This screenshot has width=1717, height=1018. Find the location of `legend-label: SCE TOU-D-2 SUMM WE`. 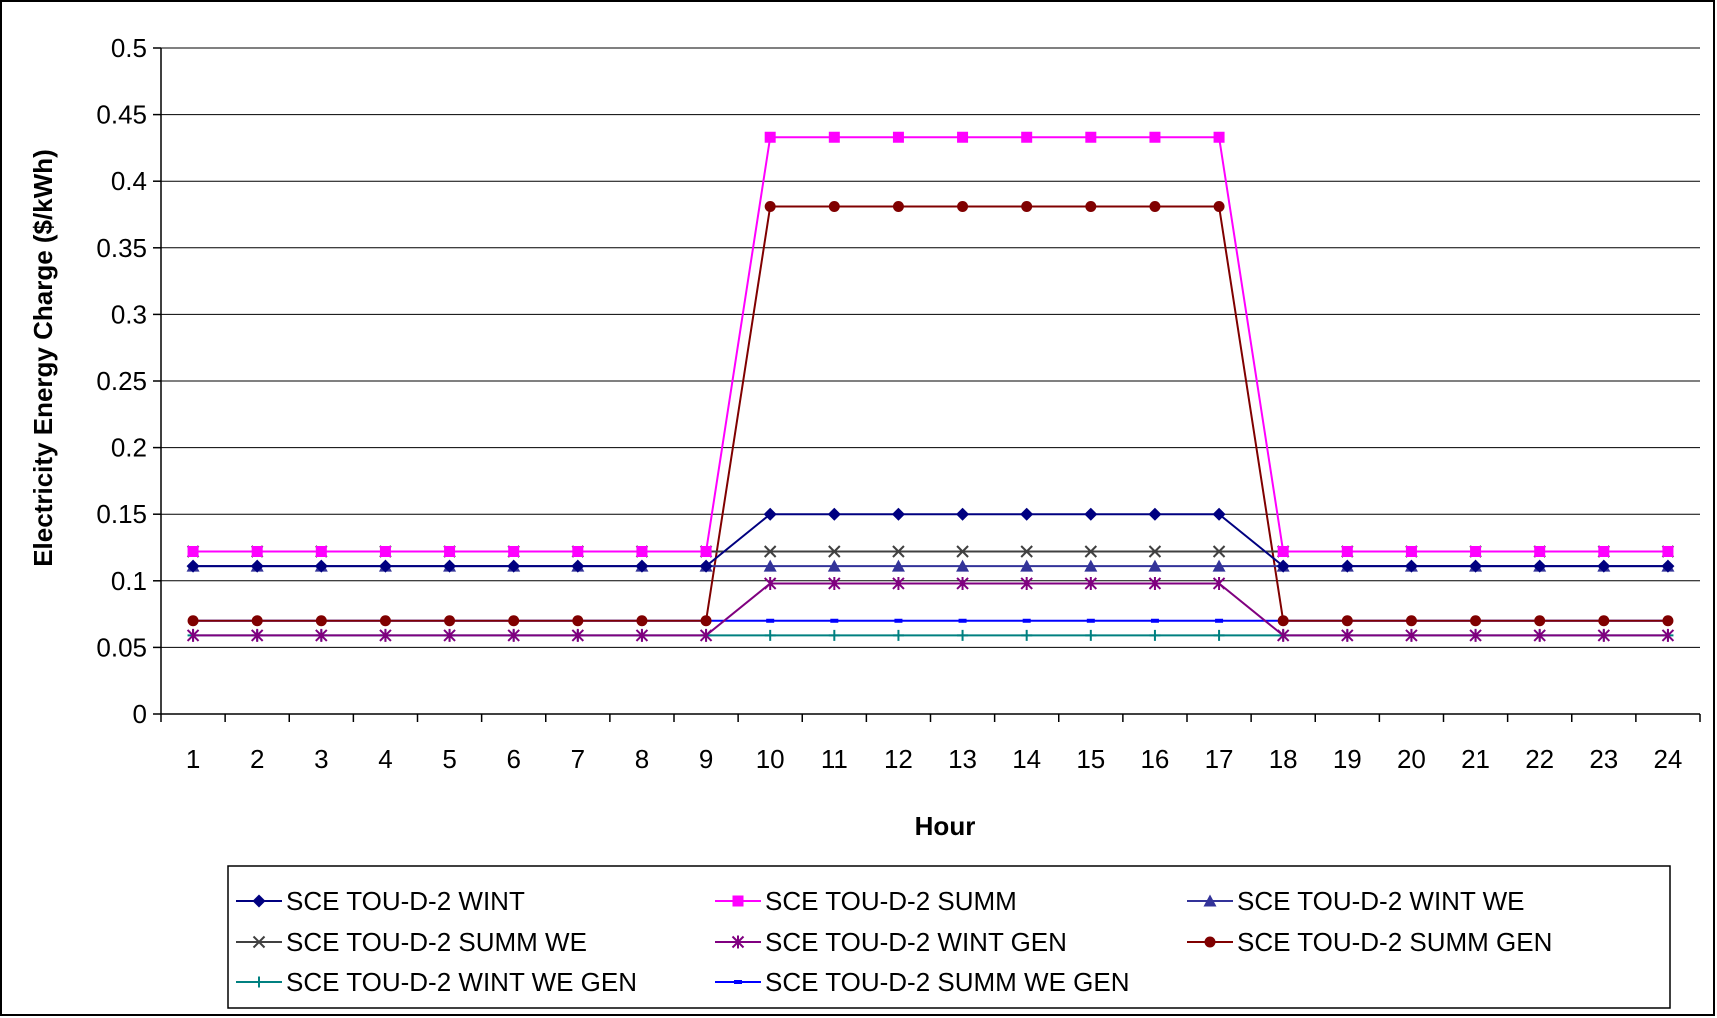

legend-label: SCE TOU-D-2 SUMM WE is located at coordinates (436, 942).